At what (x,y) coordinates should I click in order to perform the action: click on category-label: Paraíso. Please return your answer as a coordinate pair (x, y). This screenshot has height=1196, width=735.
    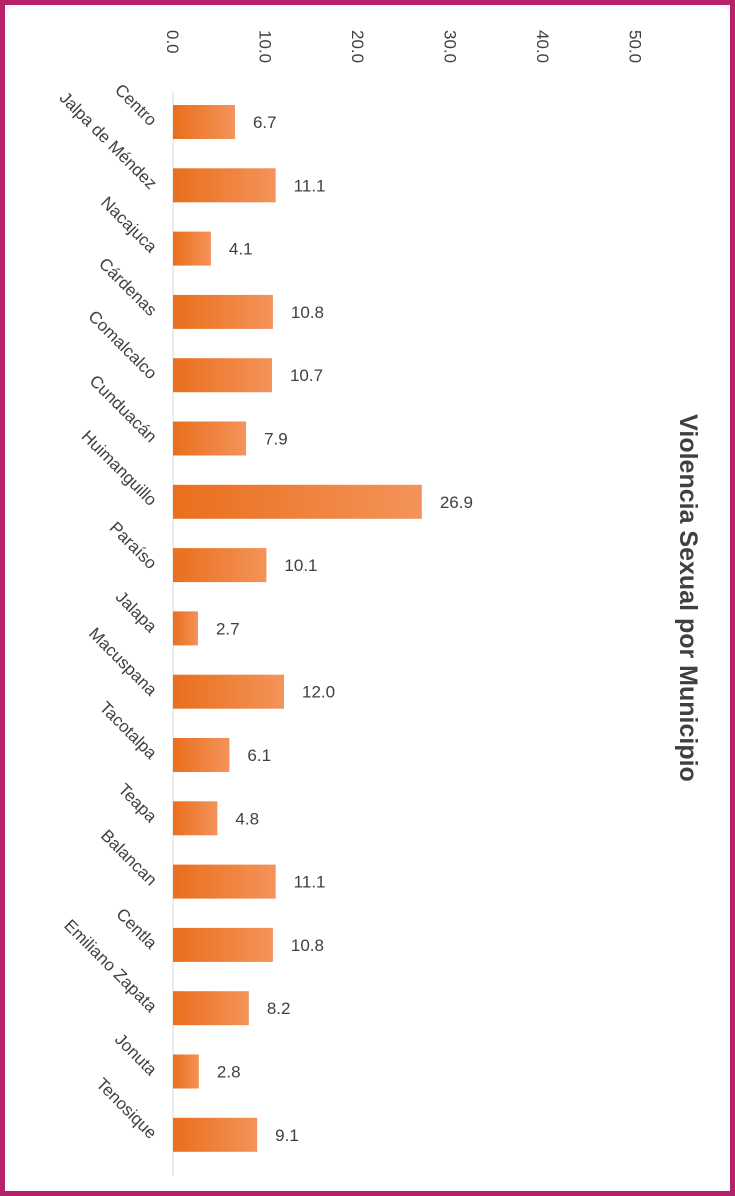
    Looking at the image, I should click on (133, 545).